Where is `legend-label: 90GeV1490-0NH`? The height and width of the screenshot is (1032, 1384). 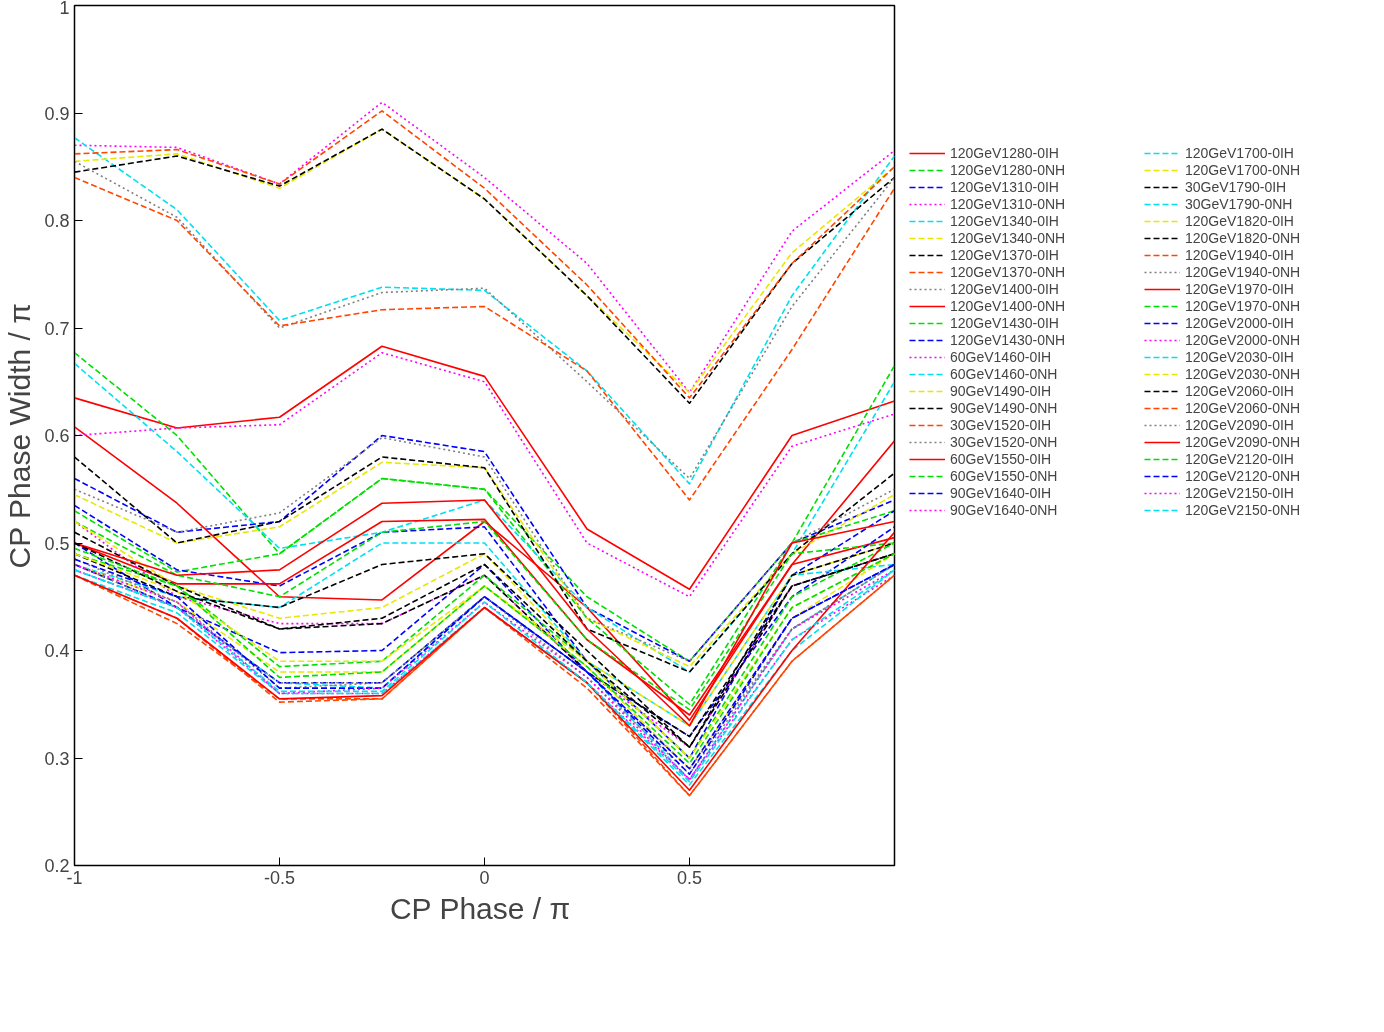 legend-label: 90GeV1490-0NH is located at coordinates (1004, 408).